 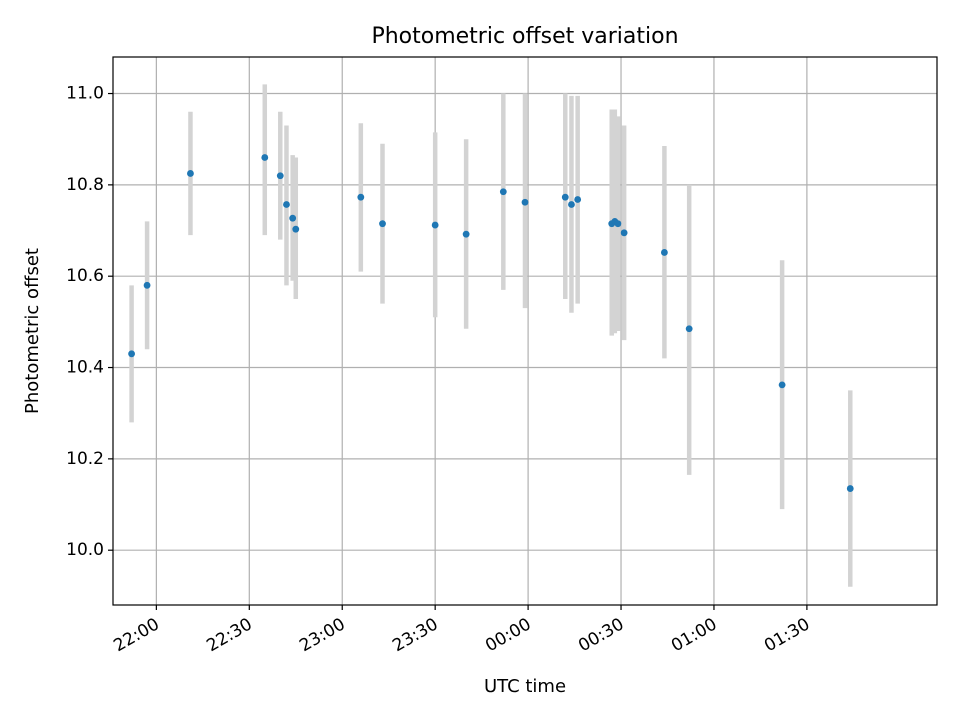 I want to click on y-axis-ticks: 10.0 10.2 10.4 10.6 10.8 11.0, so click(x=89, y=322).